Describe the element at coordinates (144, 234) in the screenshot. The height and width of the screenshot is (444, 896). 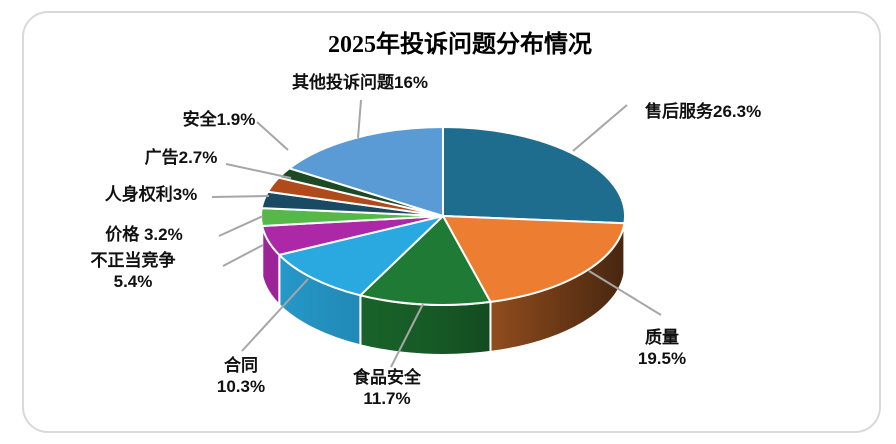
I see `slice-label-price: 价格 3.2%` at that location.